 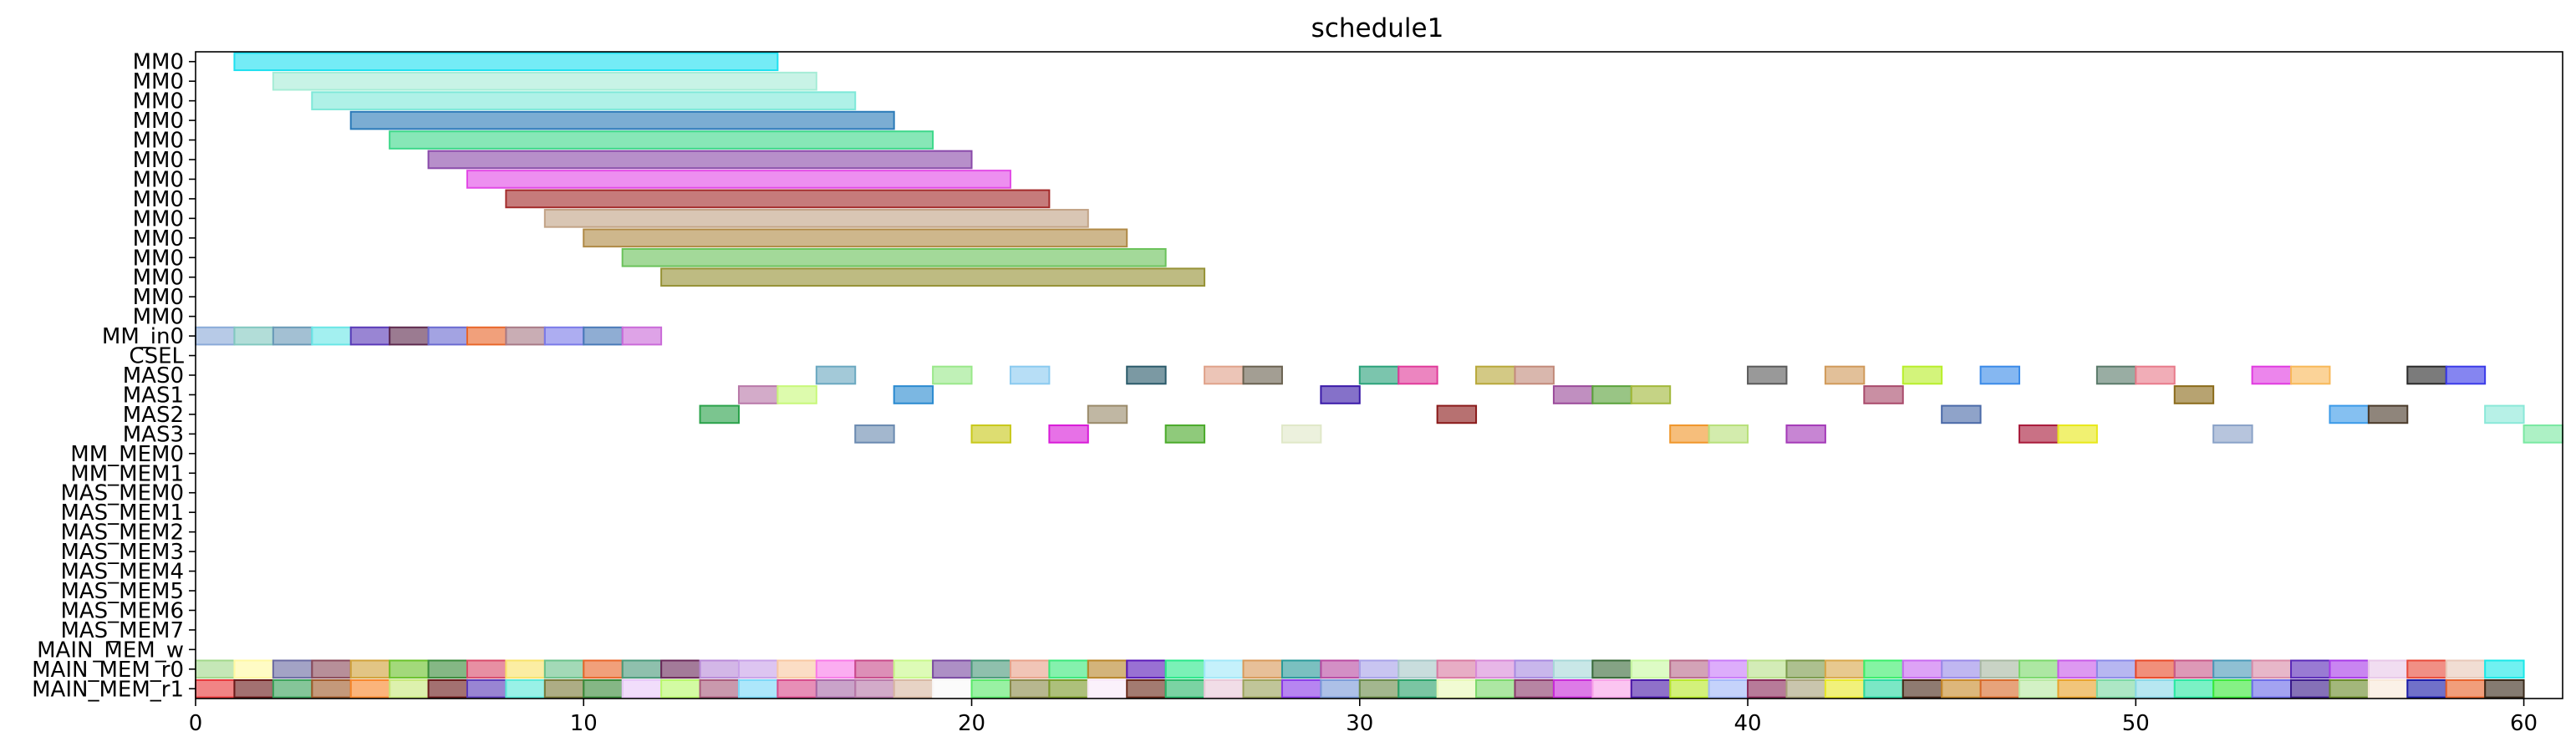 I want to click on y-tick-label: MAS_MEM4, so click(x=122, y=572).